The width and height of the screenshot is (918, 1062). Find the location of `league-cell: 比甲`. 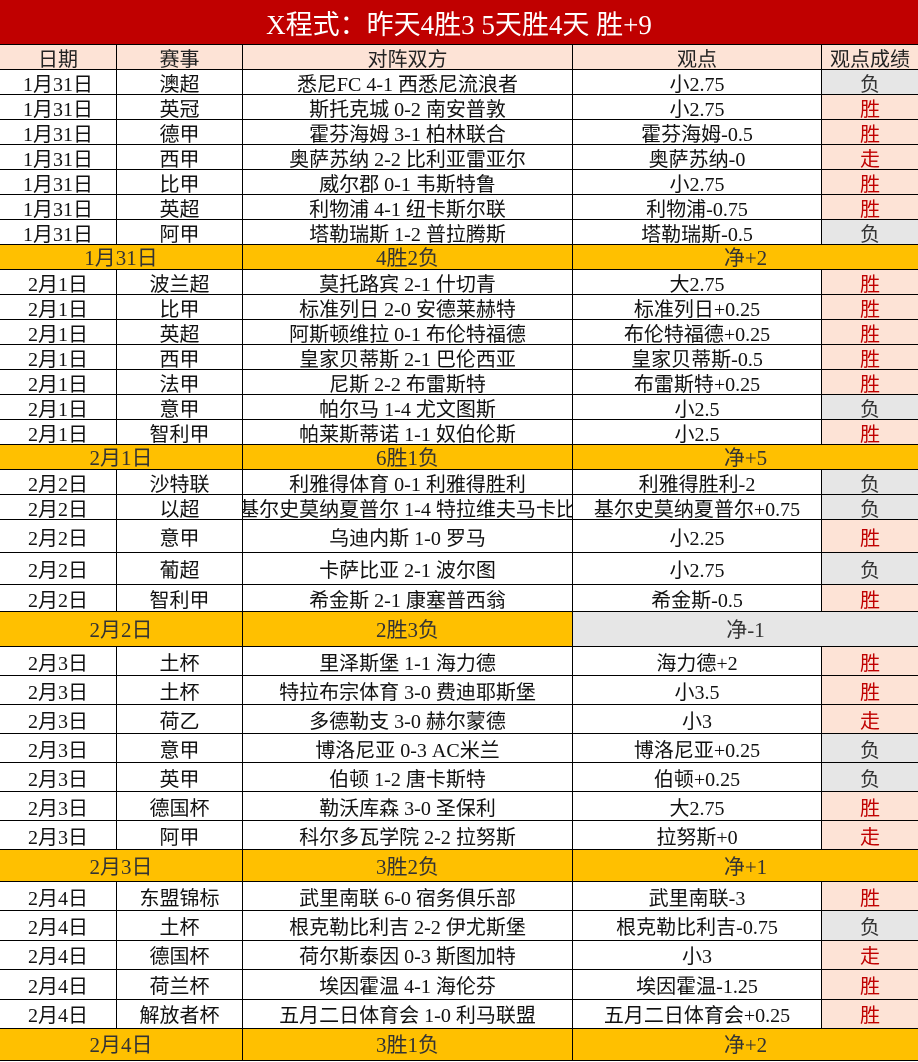

league-cell: 比甲 is located at coordinates (180, 307).